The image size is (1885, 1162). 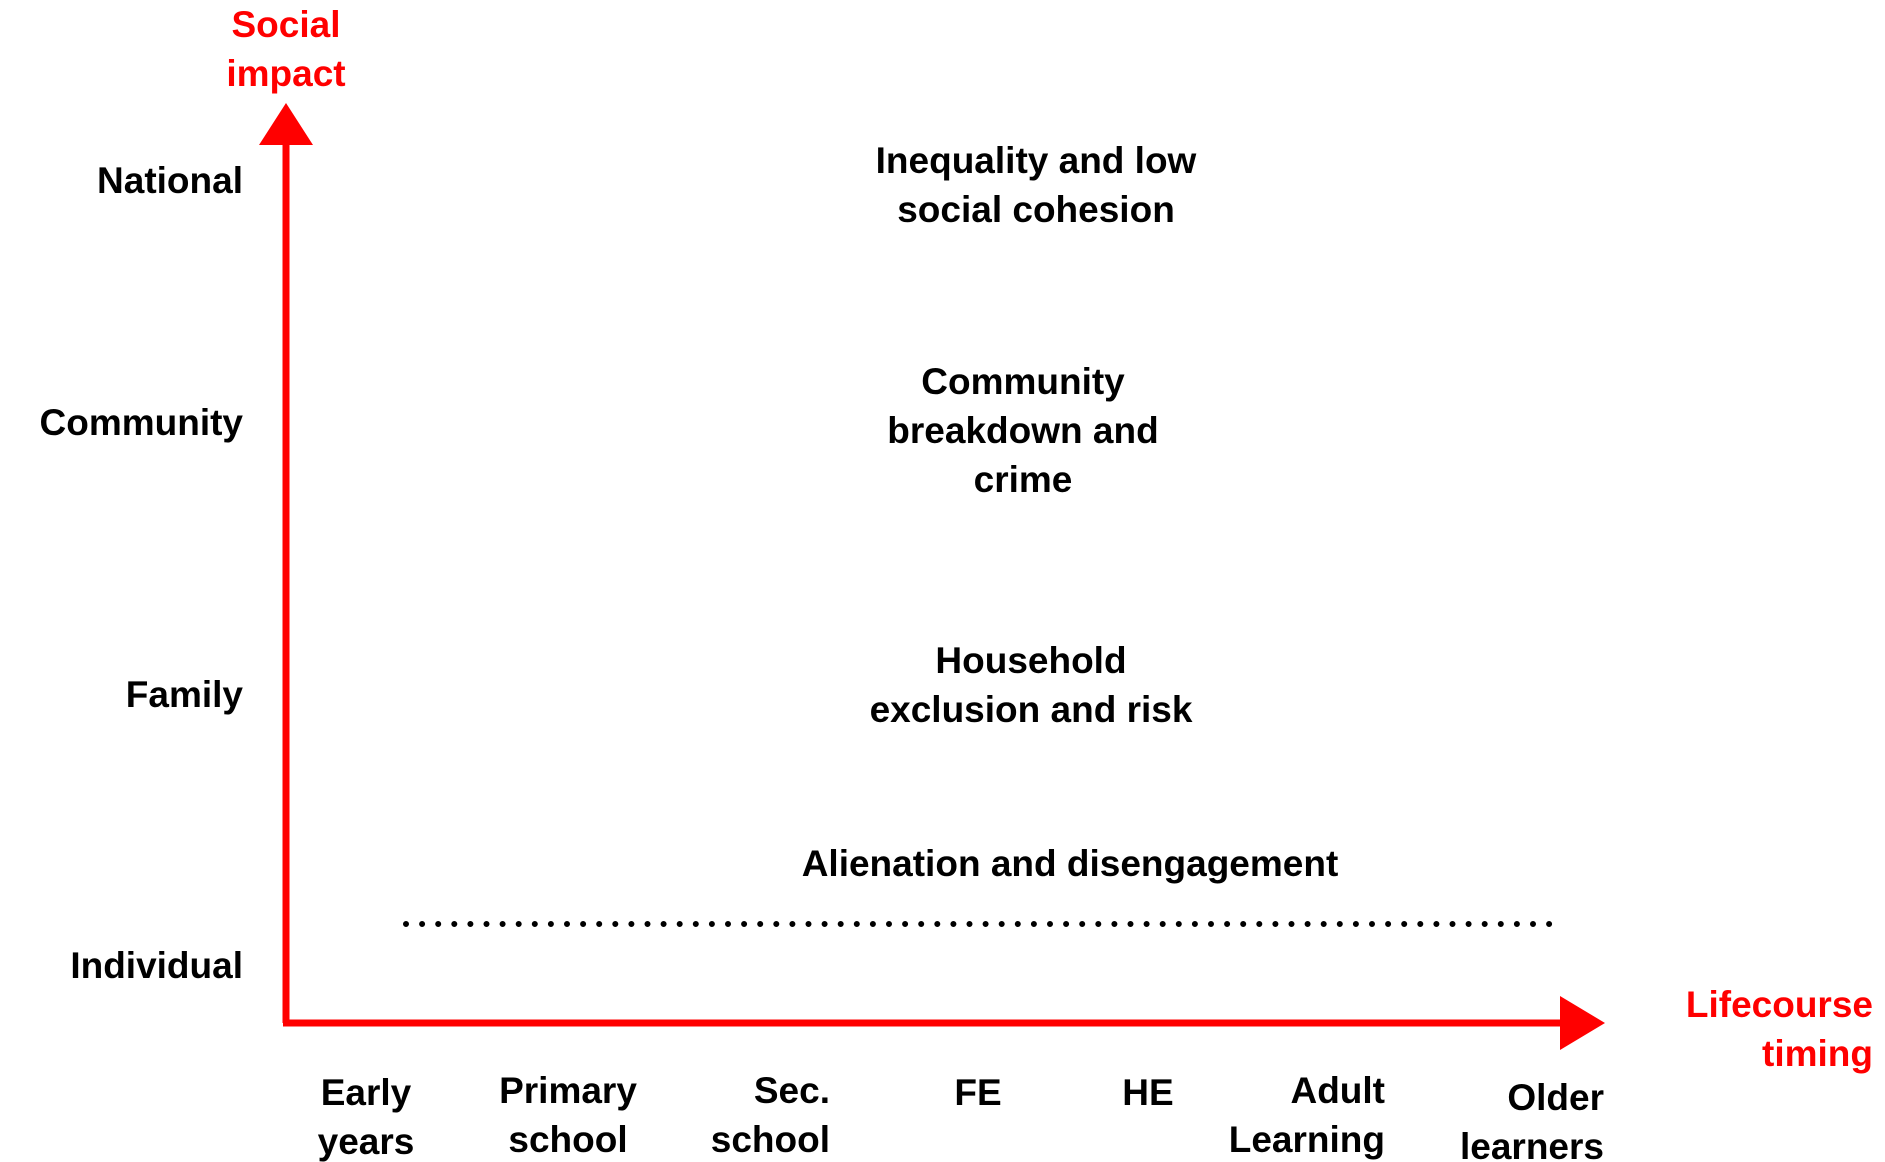 I want to click on impact-label: crime, so click(x=1023, y=479).